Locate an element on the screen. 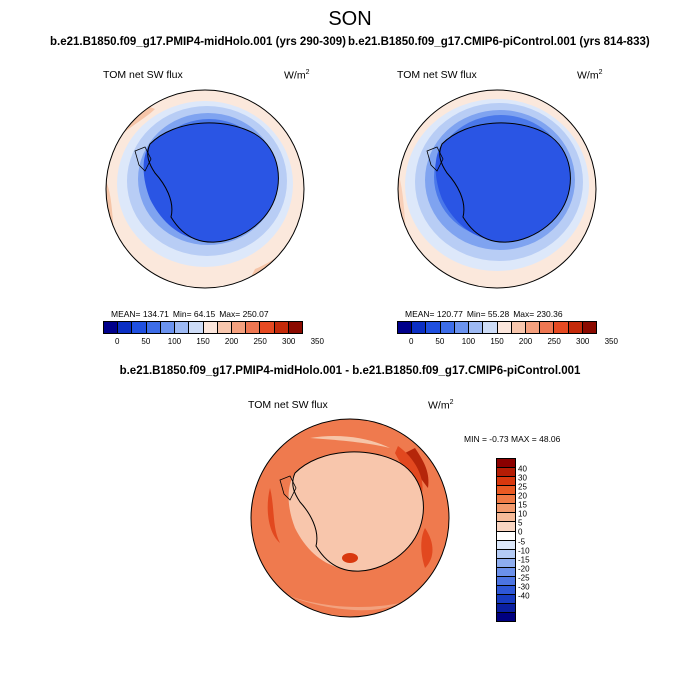 The image size is (700, 700). right-min: Min= 55.28 is located at coordinates (488, 314).